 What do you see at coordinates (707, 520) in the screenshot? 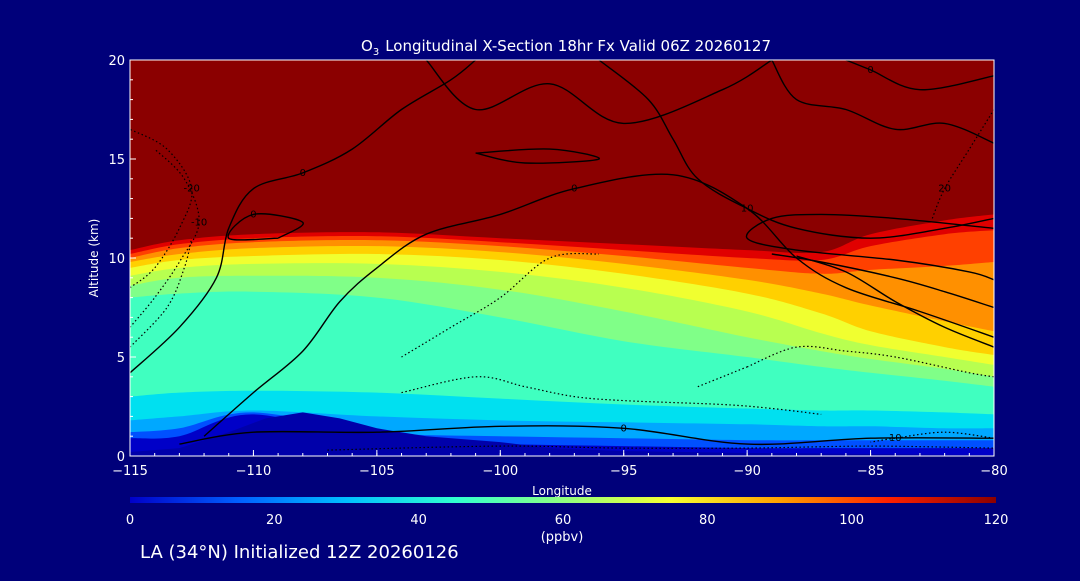
I see `colorbar-tick-label: 80` at bounding box center [707, 520].